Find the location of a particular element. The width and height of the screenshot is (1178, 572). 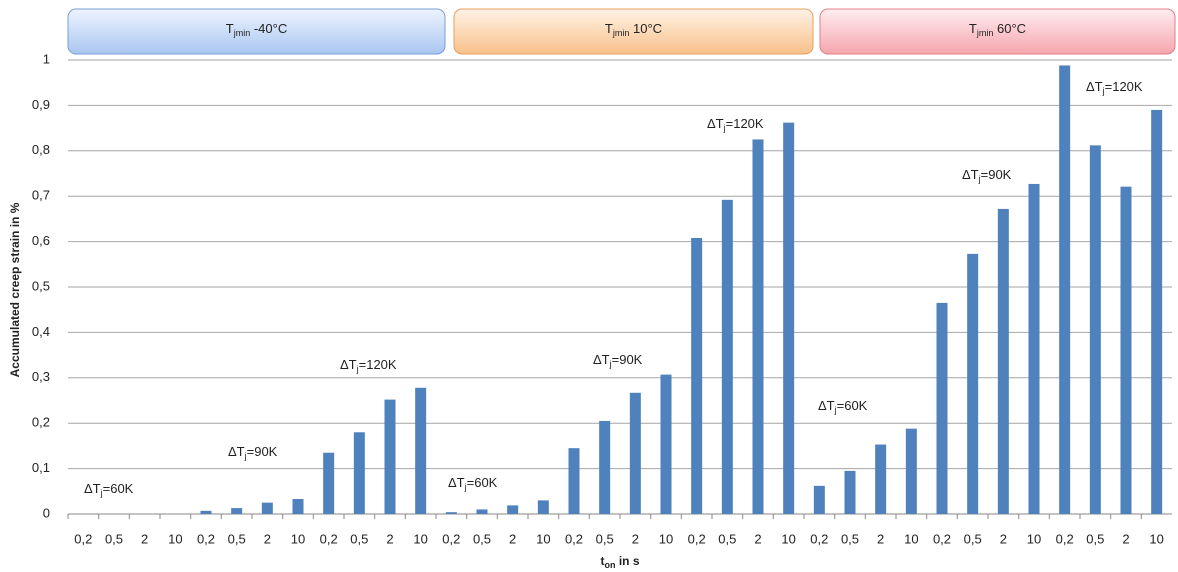

y-tick-label: 0,8 is located at coordinates (41, 149).